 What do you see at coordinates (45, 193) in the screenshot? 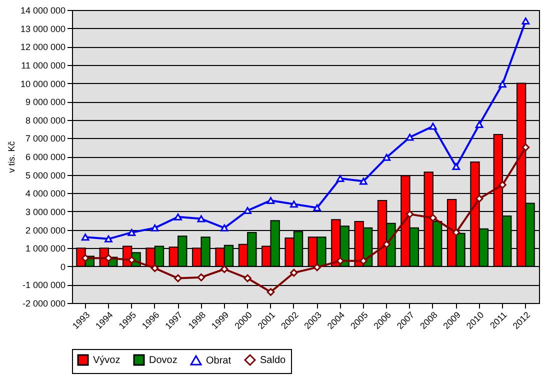
I see `y-tick-label: 4 000 000` at bounding box center [45, 193].